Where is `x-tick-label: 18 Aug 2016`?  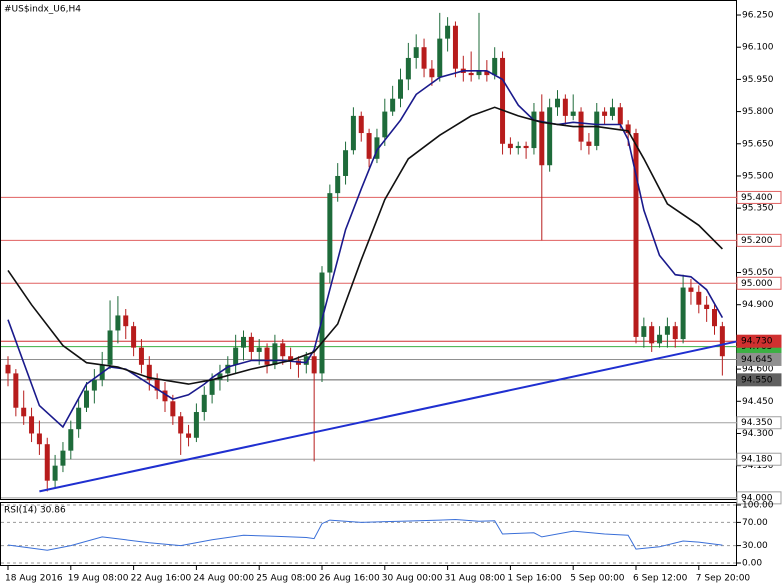 x-tick-label: 18 Aug 2016 is located at coordinates (34, 579).